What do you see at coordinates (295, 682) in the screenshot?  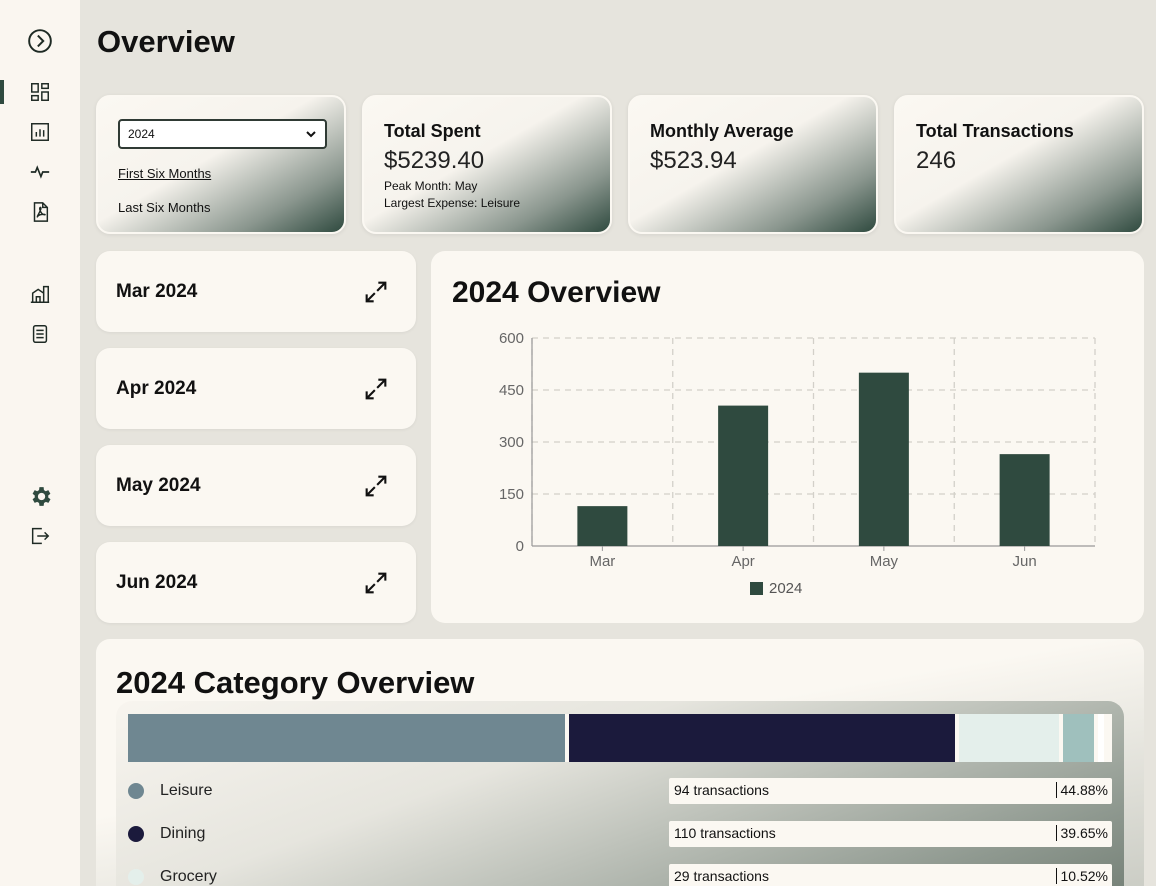 I see `category-overview-title: 2024 Category Overview` at bounding box center [295, 682].